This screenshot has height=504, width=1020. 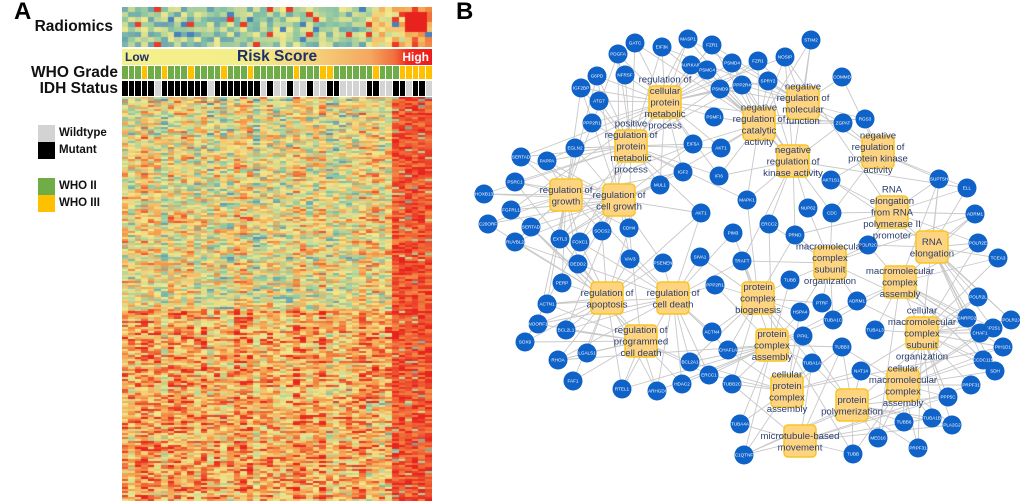 I want to click on gene-node: NOORF1, so click(x=538, y=324).